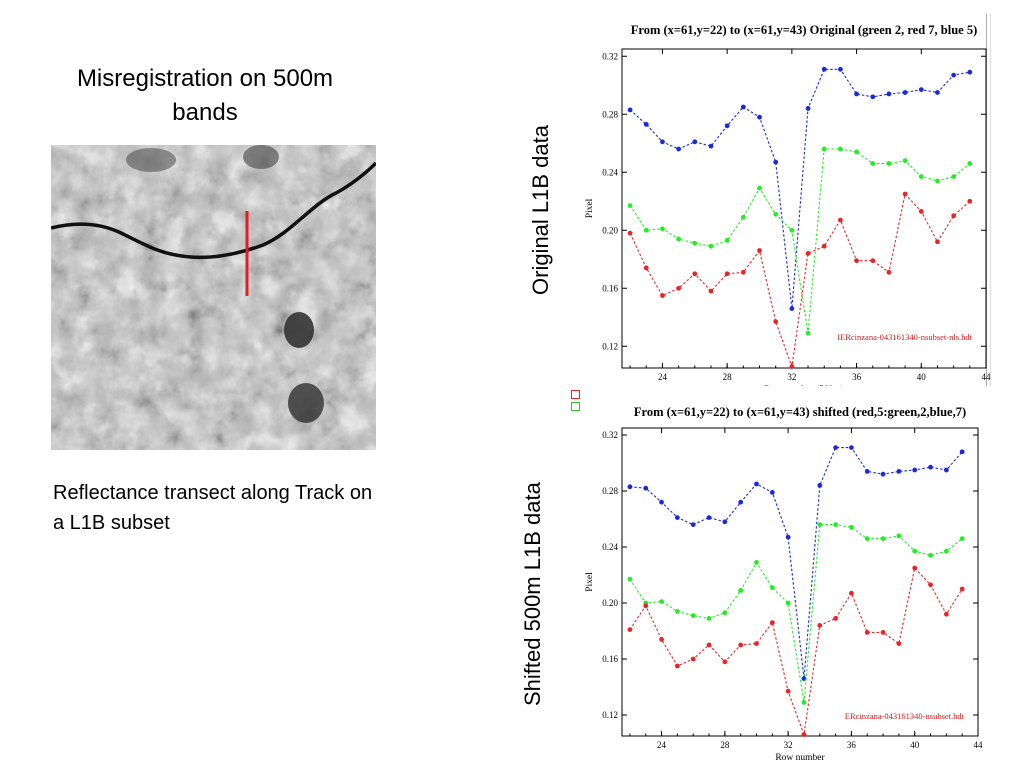 The image size is (1024, 768). What do you see at coordinates (728, 377) in the screenshot?
I see `x-tick-label: 28` at bounding box center [728, 377].